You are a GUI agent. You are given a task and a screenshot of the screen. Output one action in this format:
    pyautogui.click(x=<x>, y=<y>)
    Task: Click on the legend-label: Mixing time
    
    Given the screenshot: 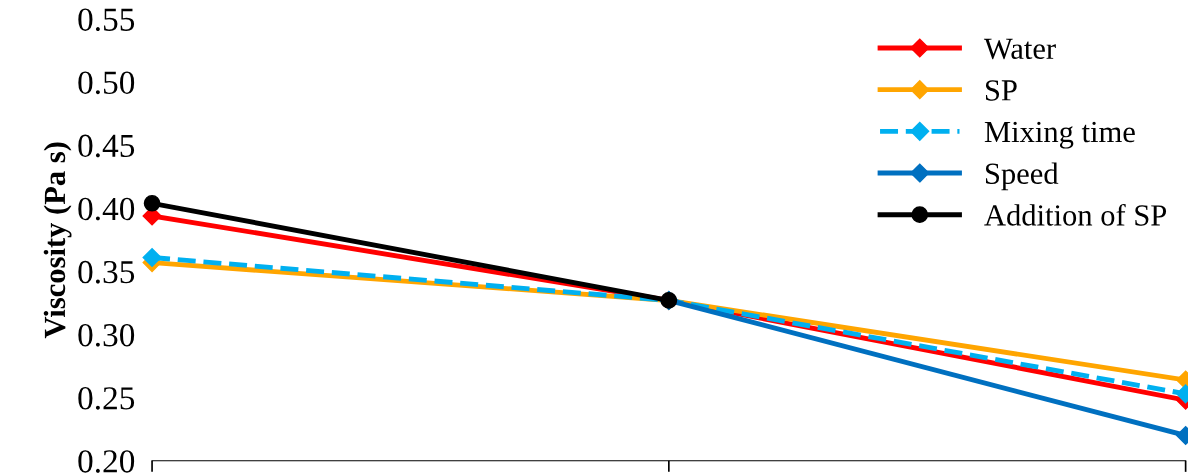 What is the action you would take?
    pyautogui.click(x=1059, y=135)
    